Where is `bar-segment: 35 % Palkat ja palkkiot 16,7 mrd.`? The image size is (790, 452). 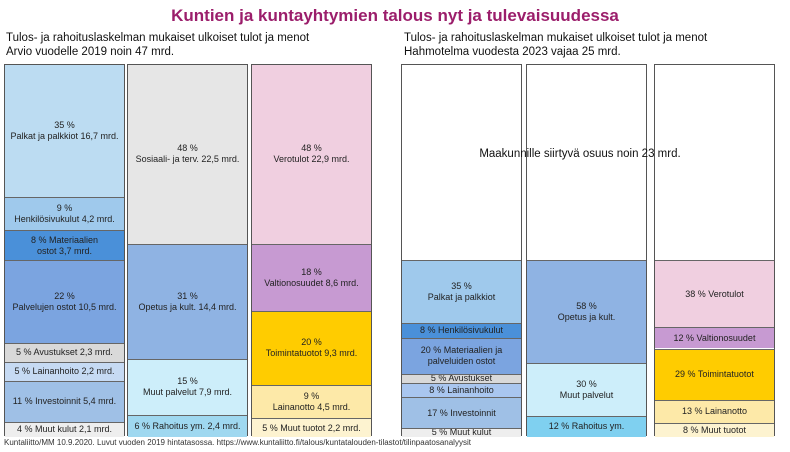
bar-segment: 35 % Palkat ja palkkiot 16,7 mrd. is located at coordinates (64, 131).